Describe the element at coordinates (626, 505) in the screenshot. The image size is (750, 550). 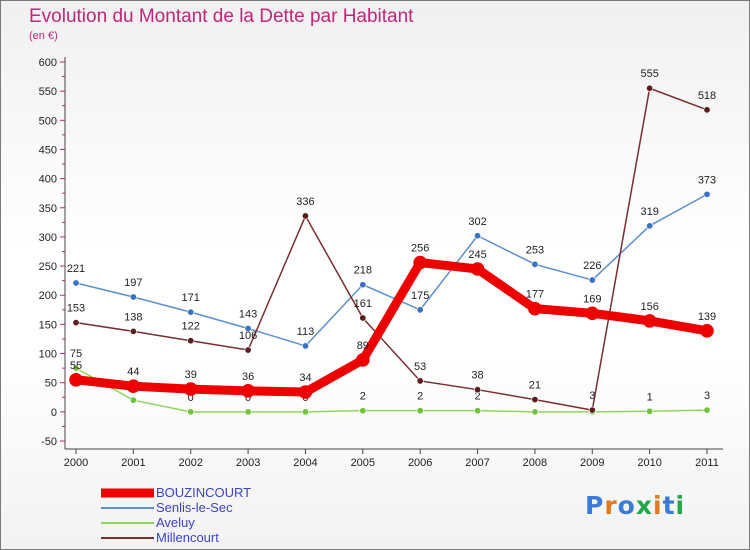
I see `logo-letter: o` at that location.